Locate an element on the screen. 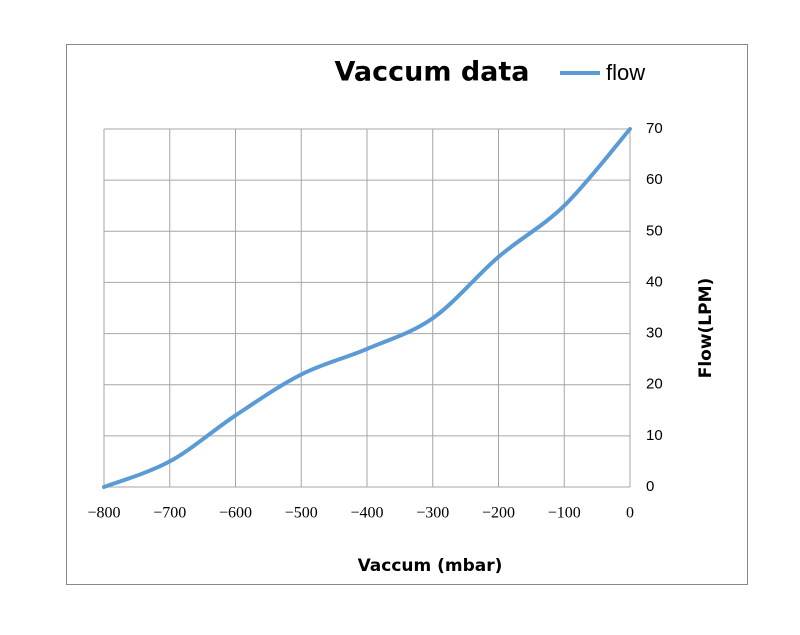  y-tick-label: 70 is located at coordinates (654, 128).